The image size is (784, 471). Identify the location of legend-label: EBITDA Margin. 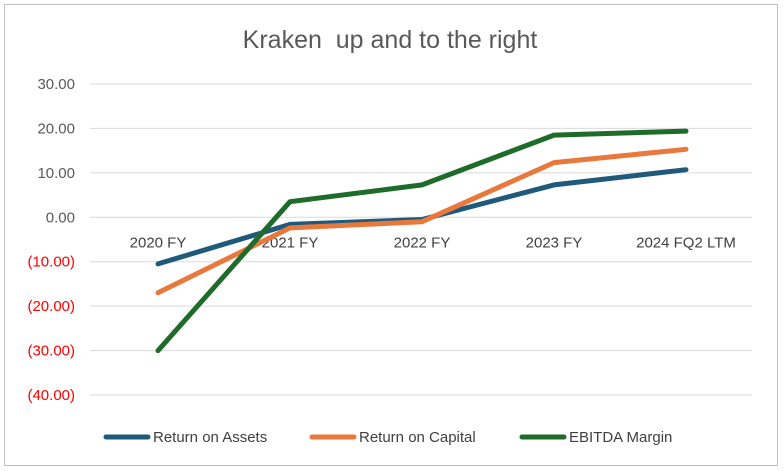
(620, 437).